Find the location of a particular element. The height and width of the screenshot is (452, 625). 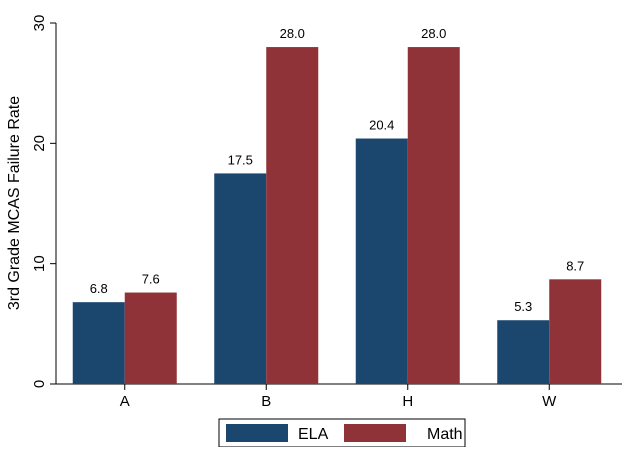

legend: ELA Math is located at coordinates (342, 433).